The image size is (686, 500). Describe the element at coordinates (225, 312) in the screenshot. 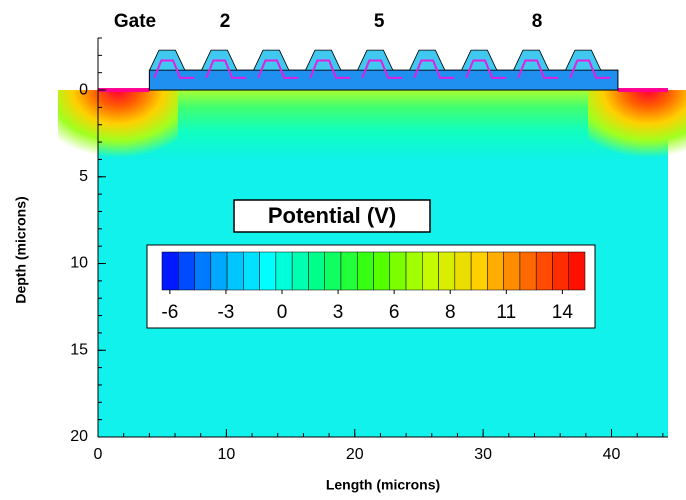

I see `colorbar-tick-label: -3` at that location.